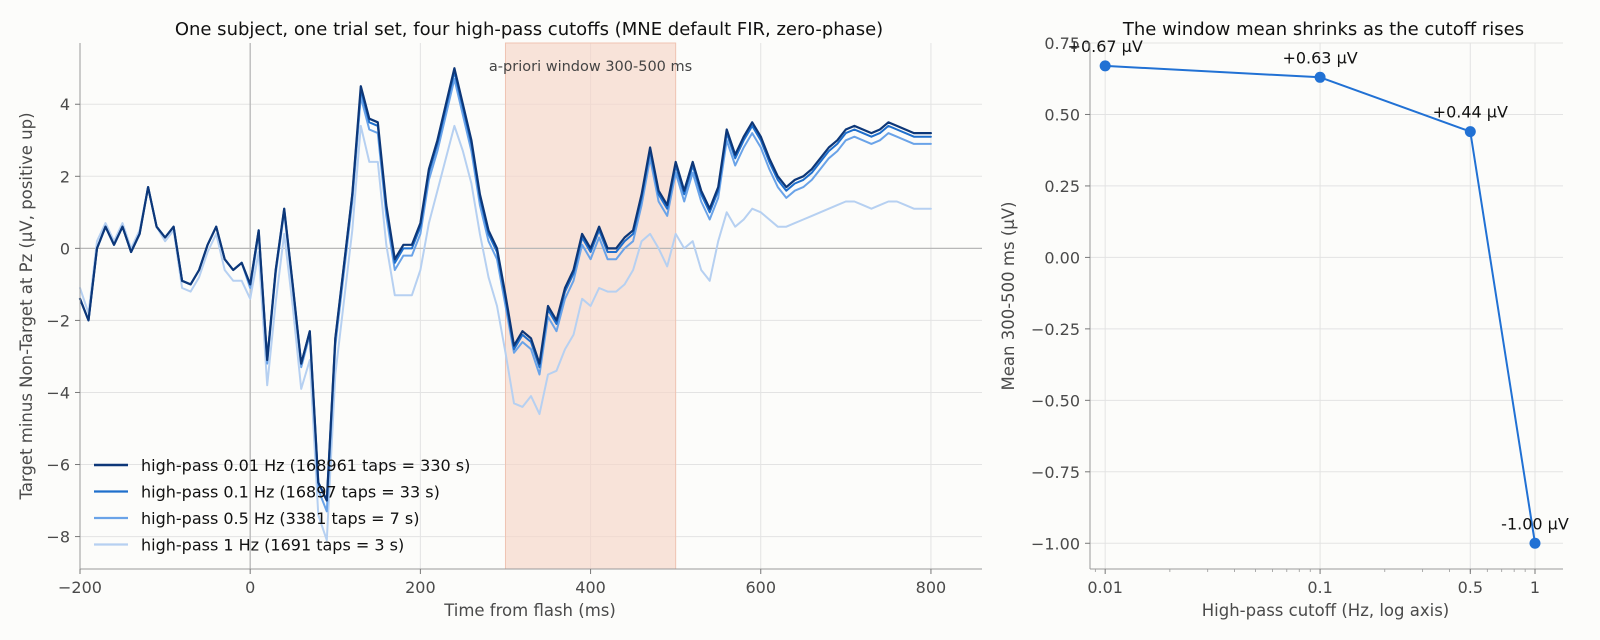 The width and height of the screenshot is (1600, 640). What do you see at coordinates (65, 248) in the screenshot?
I see `y-tick-label: 0` at bounding box center [65, 248].